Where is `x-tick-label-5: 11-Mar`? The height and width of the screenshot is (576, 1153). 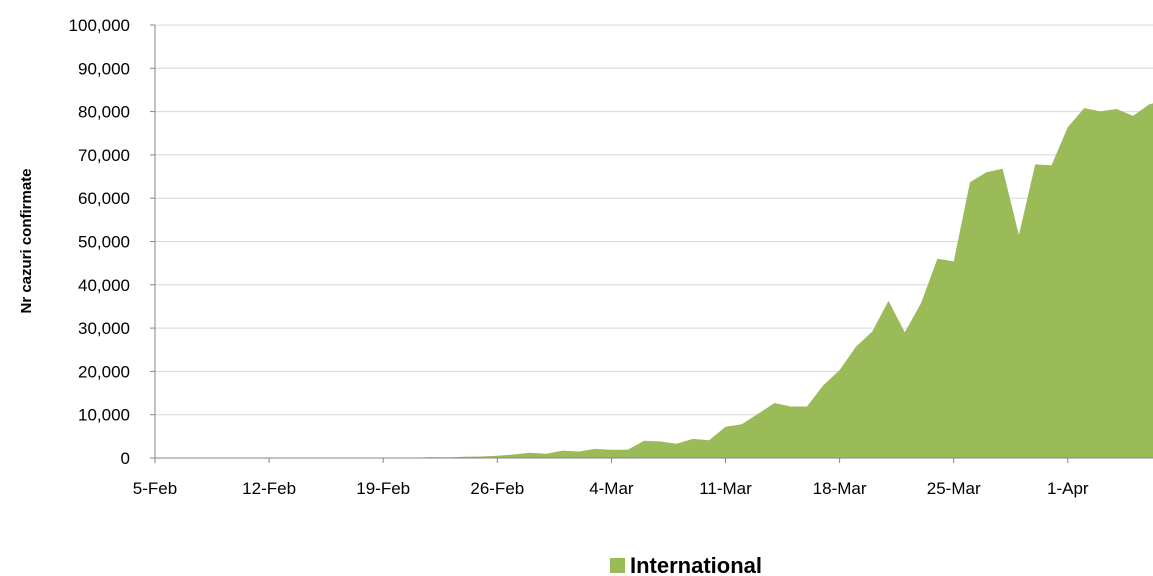 x-tick-label-5: 11-Mar is located at coordinates (725, 488).